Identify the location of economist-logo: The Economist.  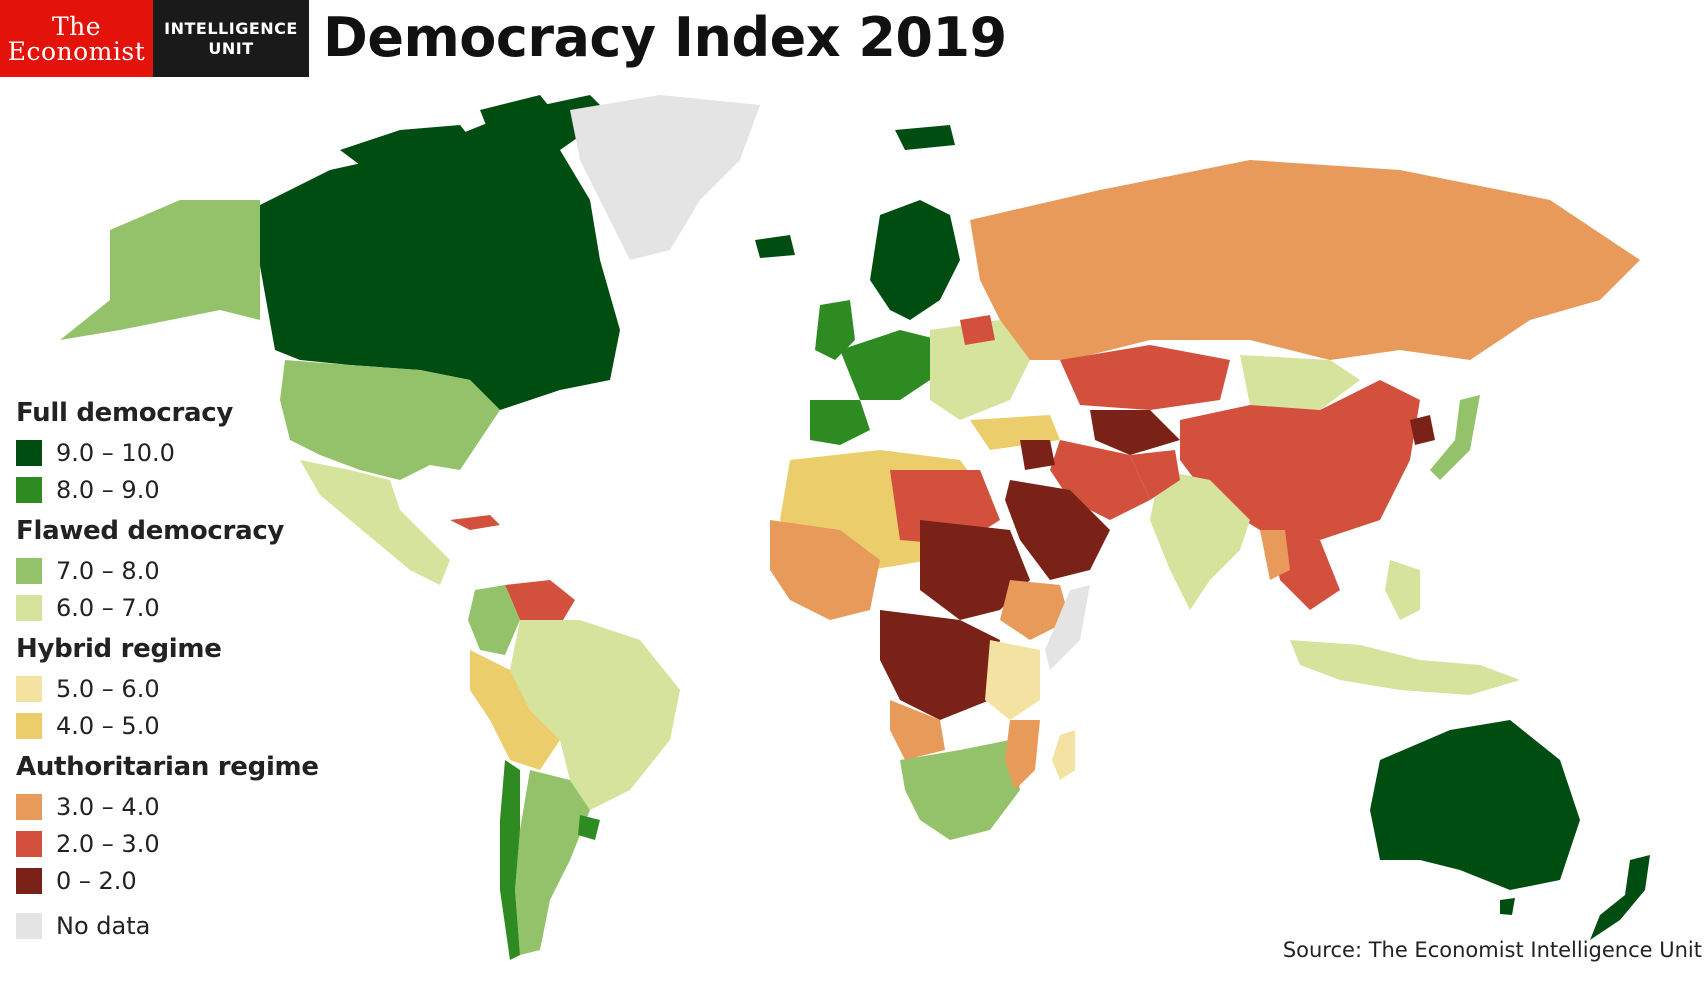
(76, 38).